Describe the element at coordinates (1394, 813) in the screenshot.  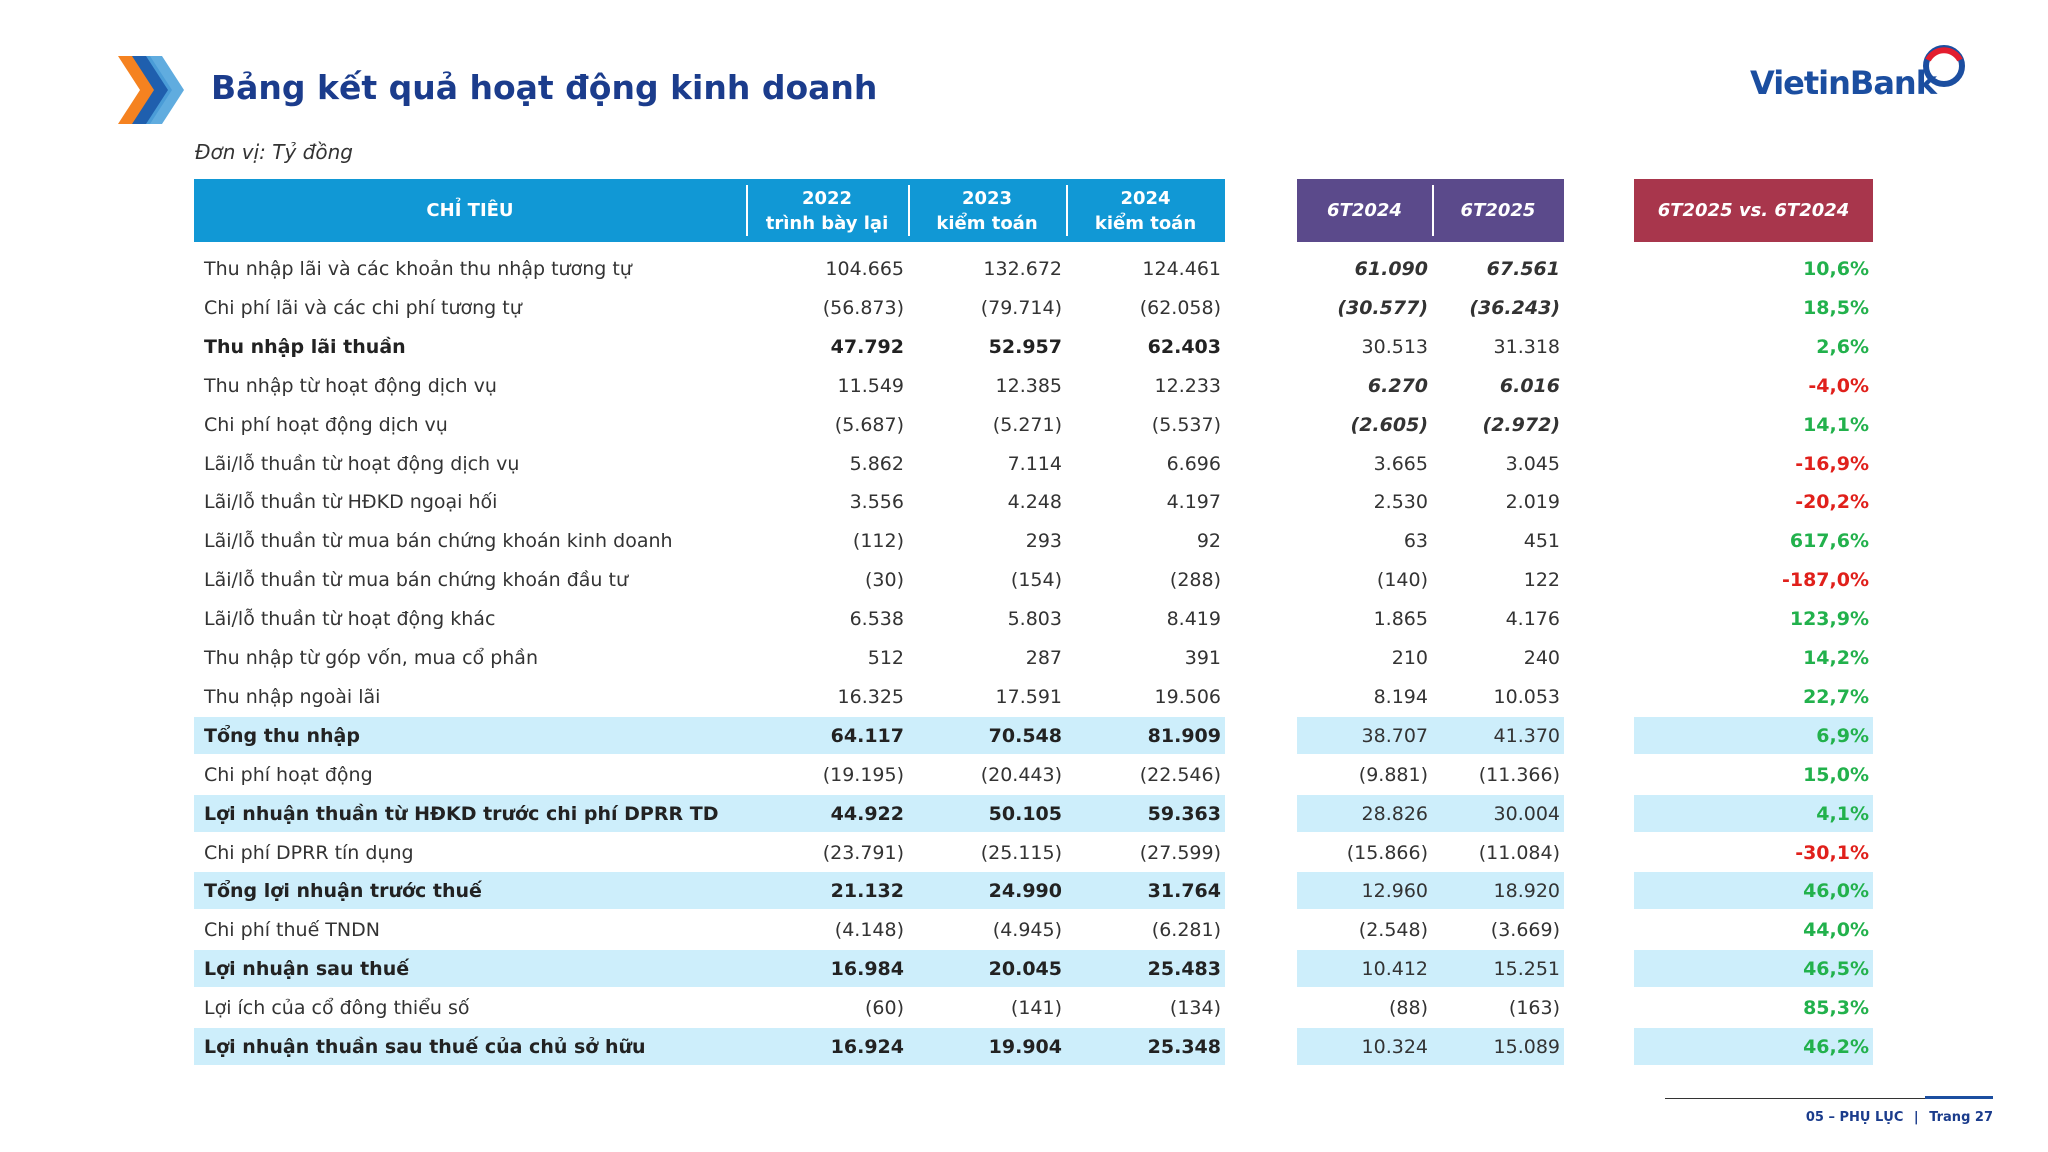
I see `cell-value: 28.826` at that location.